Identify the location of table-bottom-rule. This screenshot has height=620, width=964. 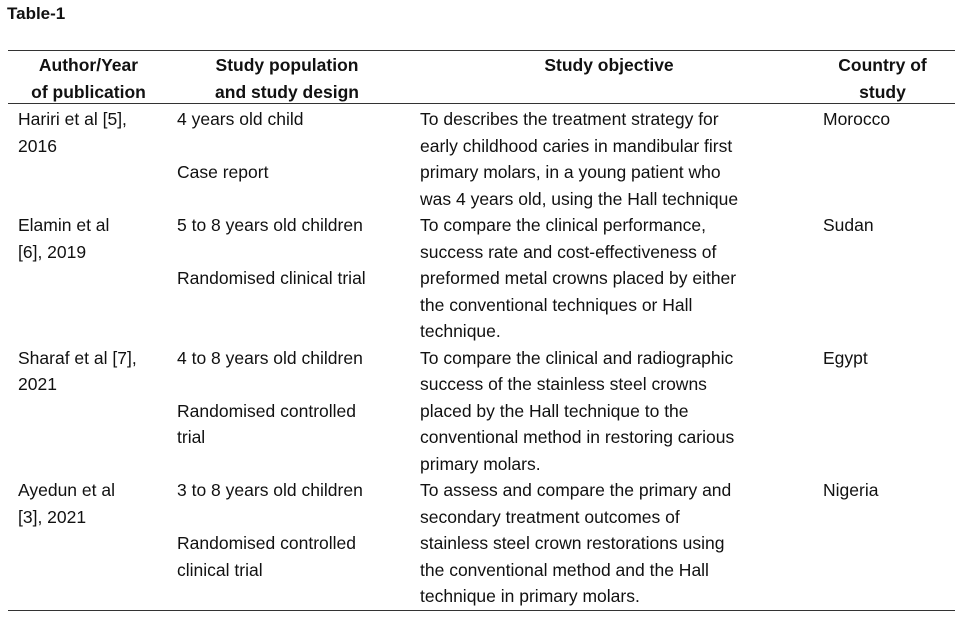
(481, 610).